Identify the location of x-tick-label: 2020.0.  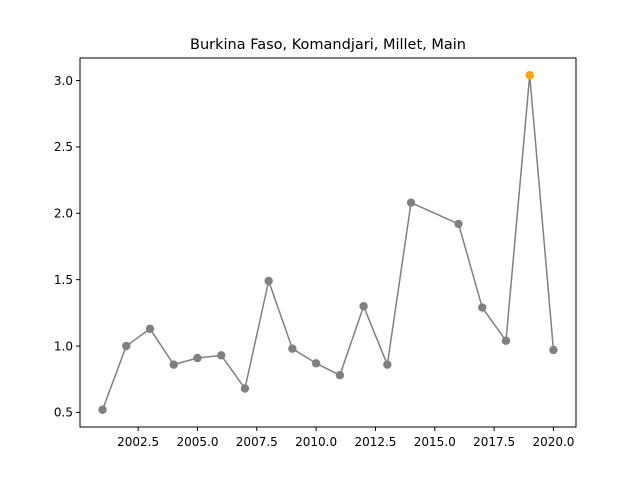
(553, 442).